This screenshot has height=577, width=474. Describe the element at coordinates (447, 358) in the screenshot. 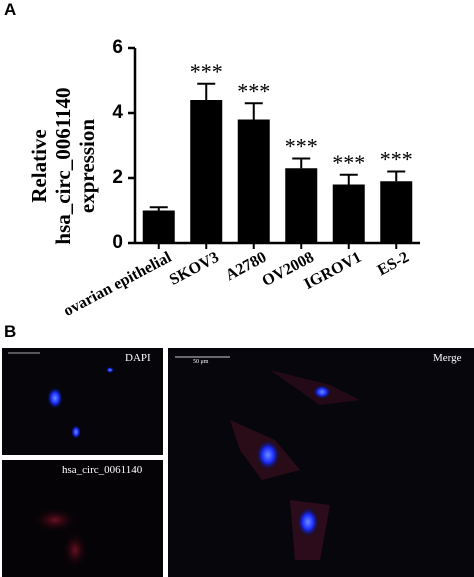

I see `image-label: Merge` at that location.